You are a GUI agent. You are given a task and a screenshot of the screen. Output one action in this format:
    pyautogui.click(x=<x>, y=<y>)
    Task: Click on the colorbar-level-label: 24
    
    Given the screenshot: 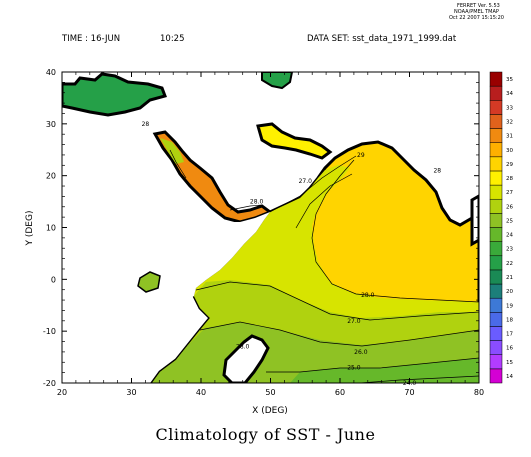 What is the action you would take?
    pyautogui.click(x=509, y=236)
    